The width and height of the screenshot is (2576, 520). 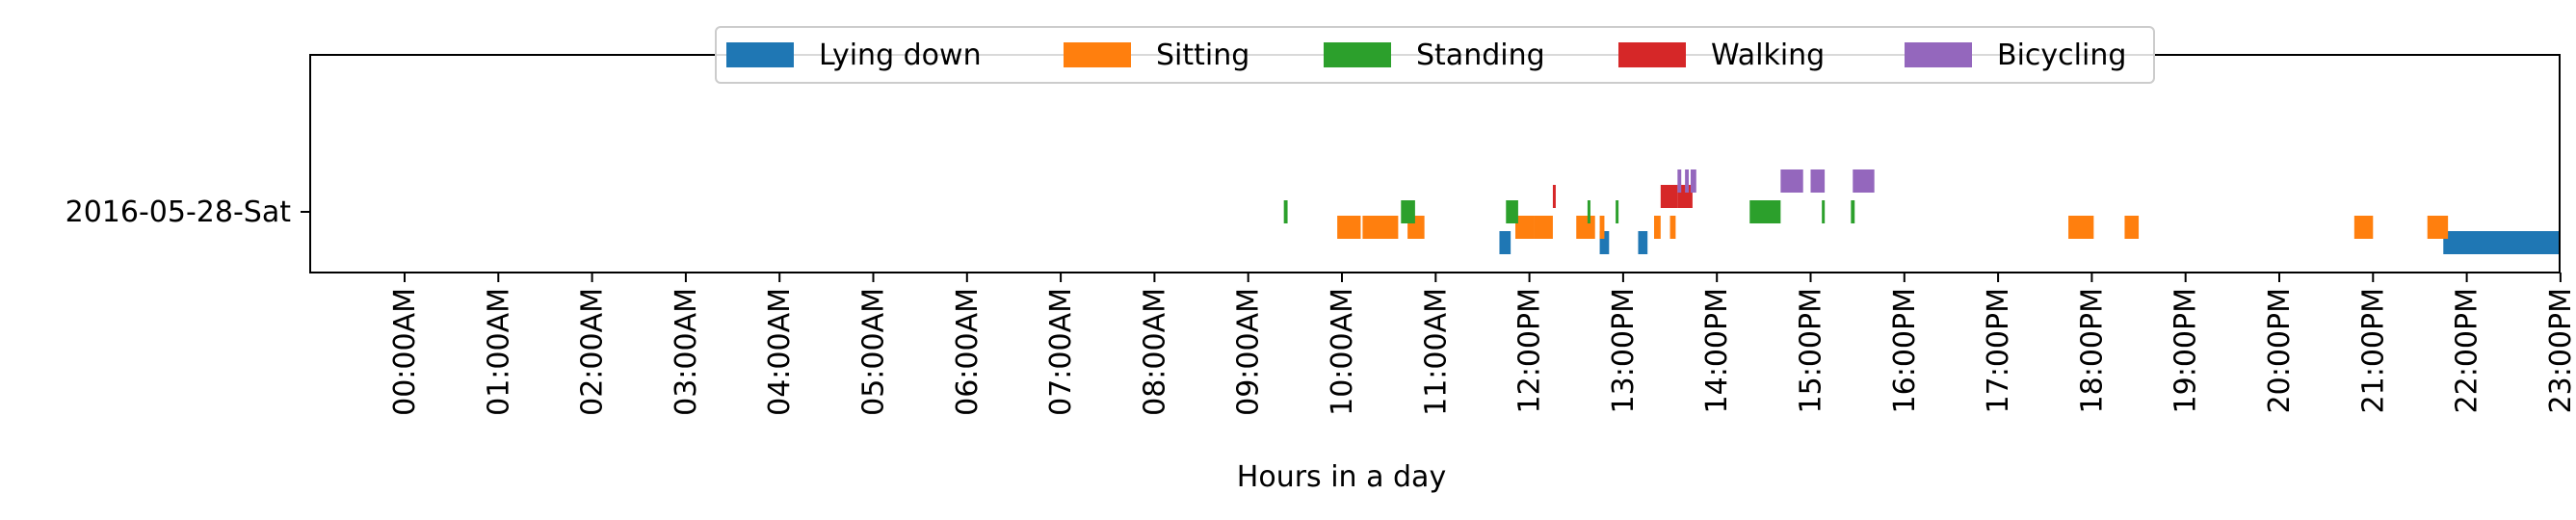 What do you see at coordinates (1768, 55) in the screenshot?
I see `legend-label-walking: Walking` at bounding box center [1768, 55].